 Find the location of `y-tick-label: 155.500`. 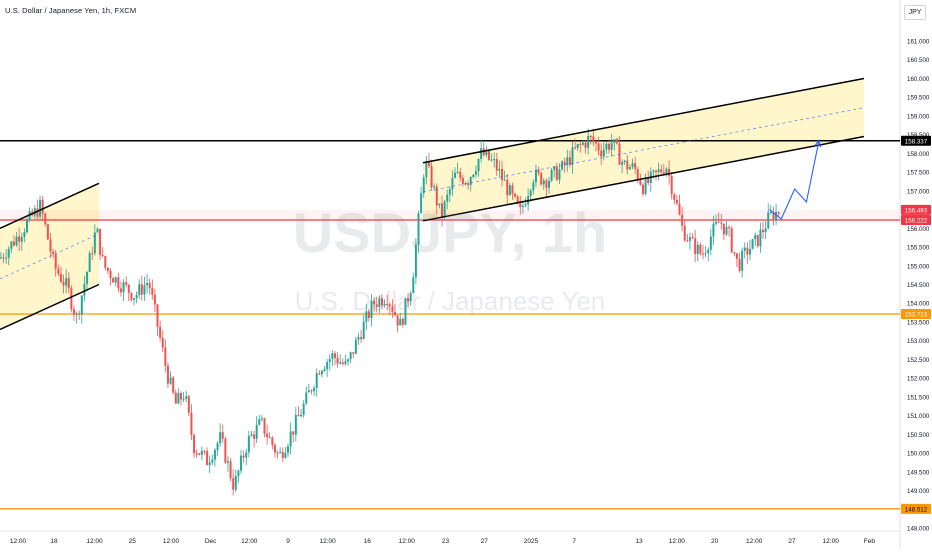

y-tick-label: 155.500 is located at coordinates (918, 248).